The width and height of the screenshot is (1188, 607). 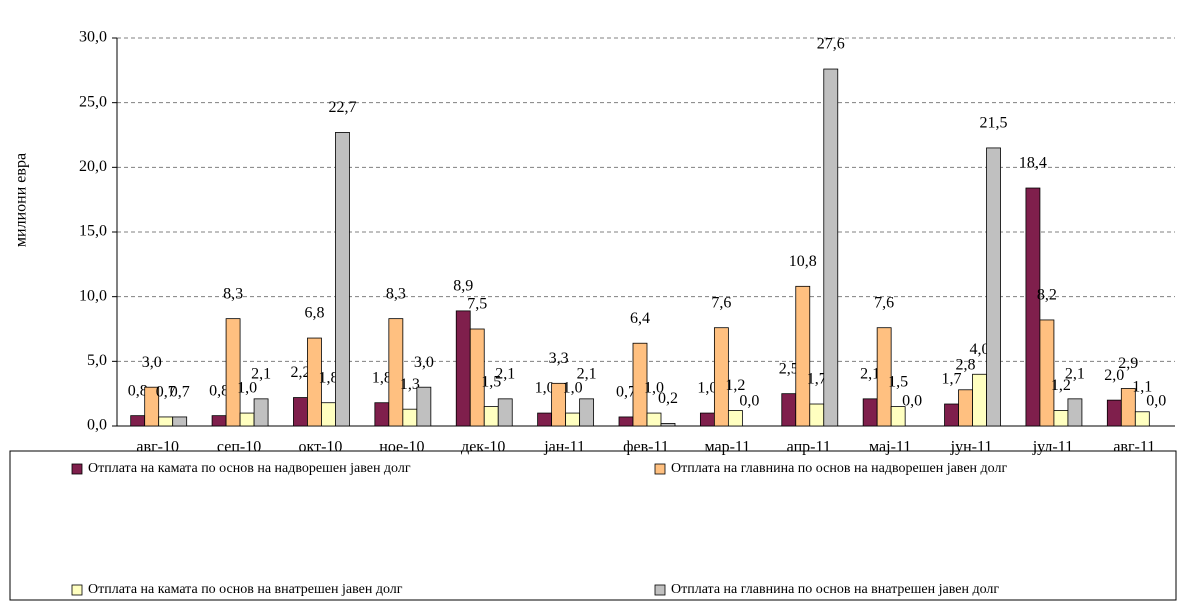 I want to click on data-label: 1,3, so click(x=410, y=384).